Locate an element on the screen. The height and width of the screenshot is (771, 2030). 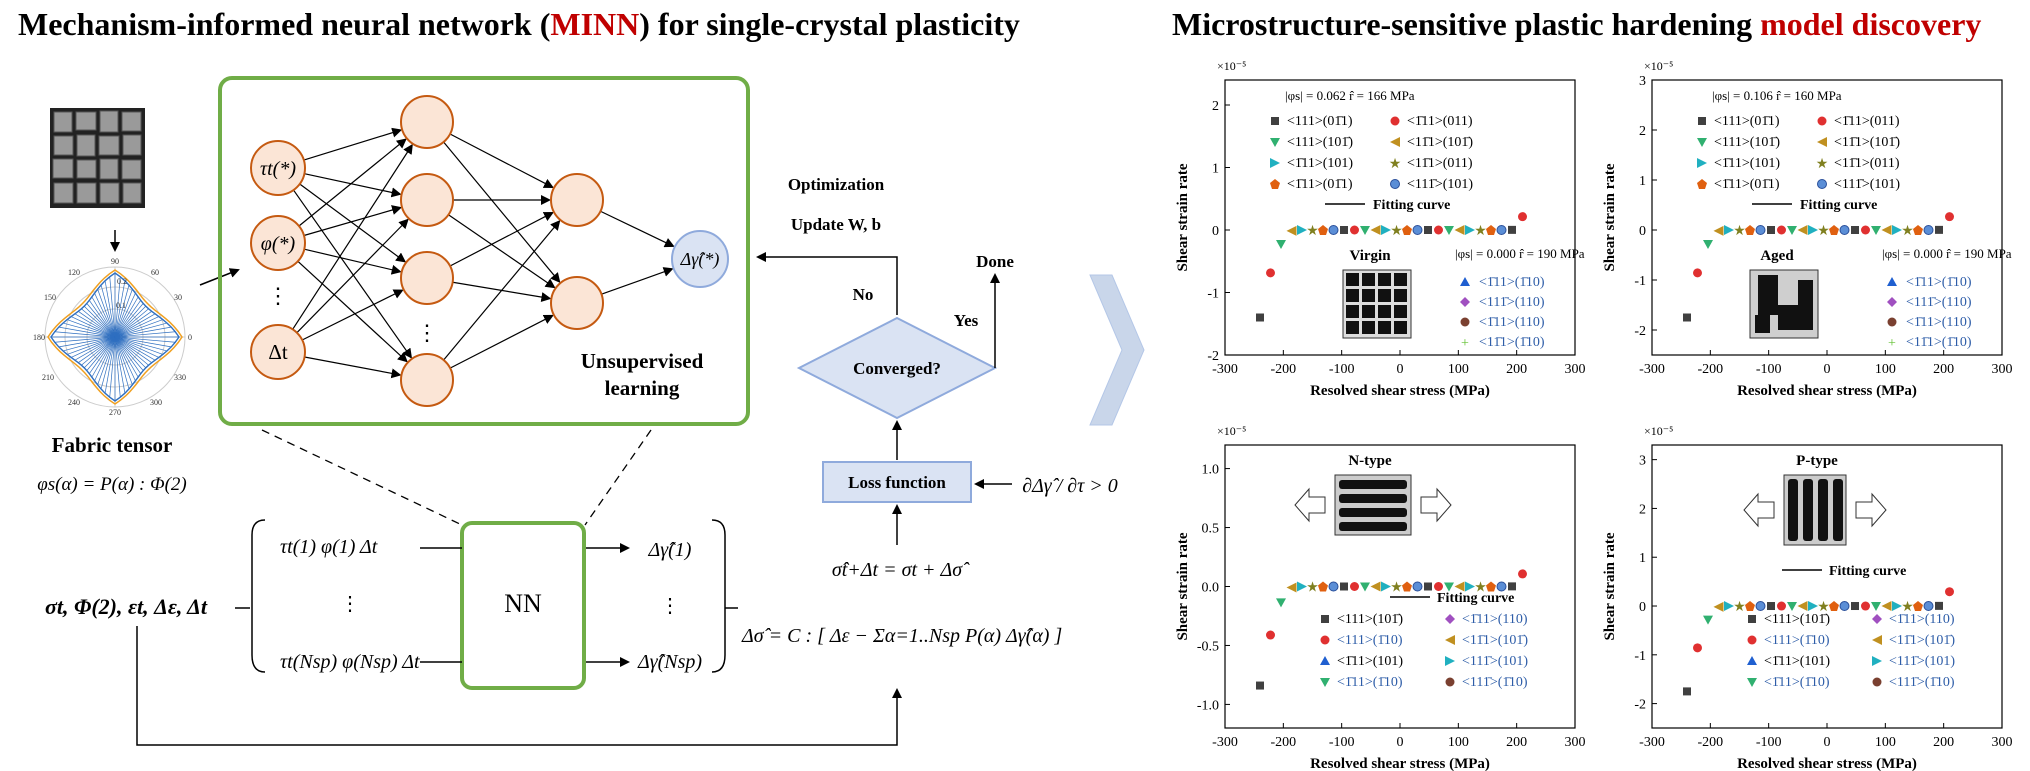
curves: ★ ★ ★ is located at coordinates (1391, 267).